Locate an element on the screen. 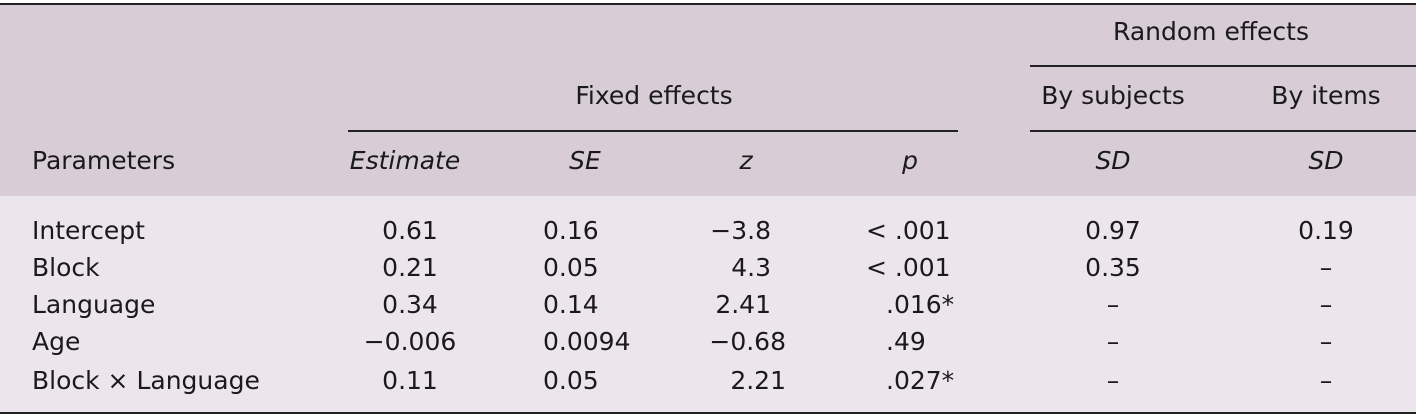  col-header-estimate: Estimate is located at coordinates (405, 160).